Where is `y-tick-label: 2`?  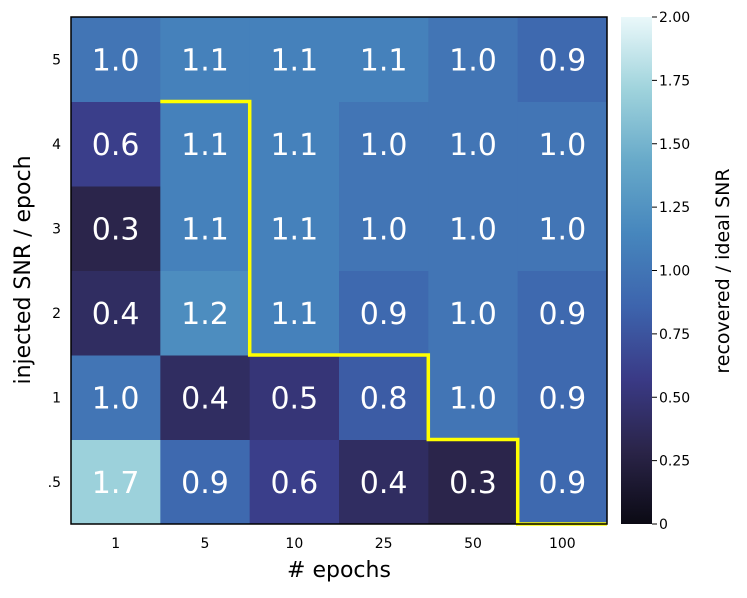
y-tick-label: 2 is located at coordinates (56, 314).